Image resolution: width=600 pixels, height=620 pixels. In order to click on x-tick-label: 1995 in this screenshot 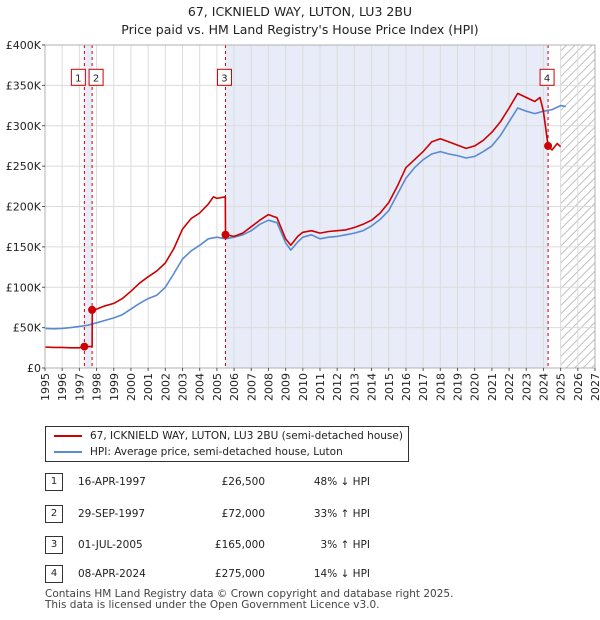, I will do `click(45, 387)`.